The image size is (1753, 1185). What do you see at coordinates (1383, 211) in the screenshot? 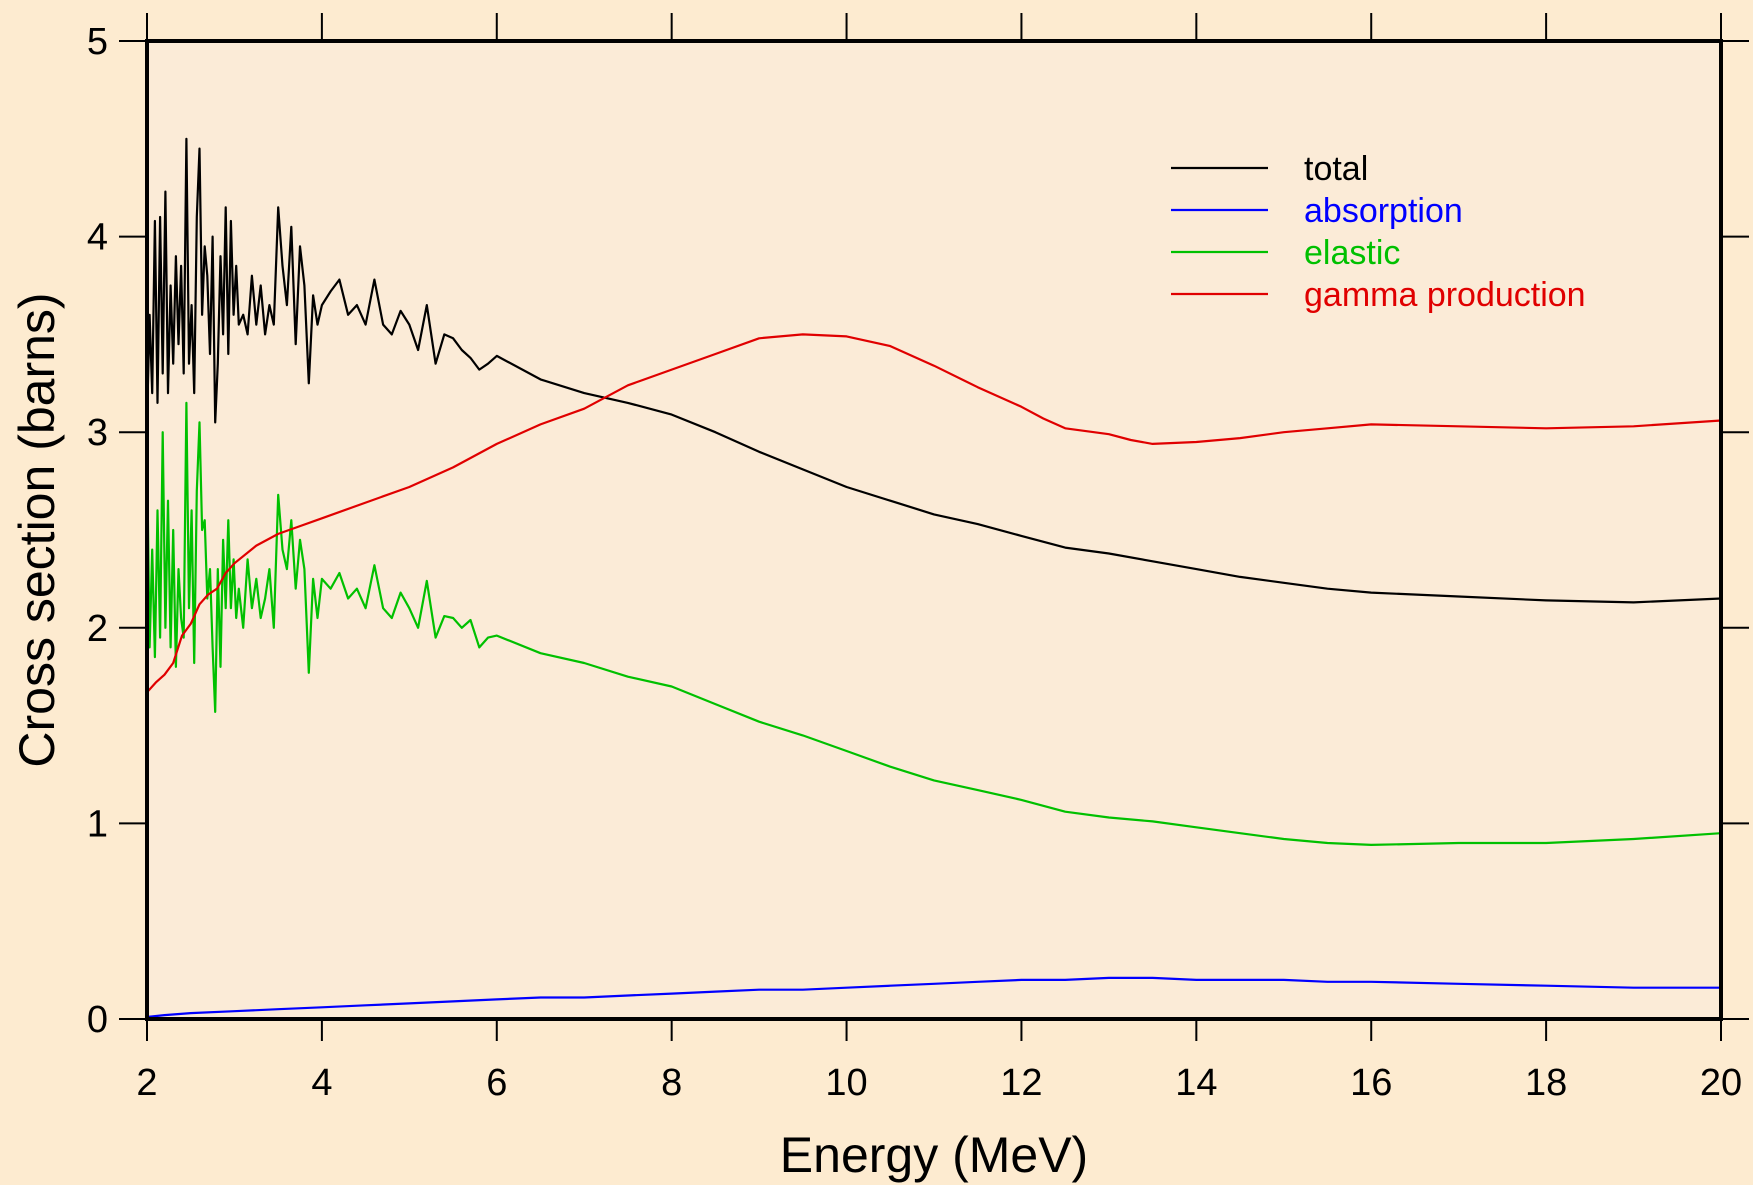
I see `legend-label-absorption: absorption` at bounding box center [1383, 211].